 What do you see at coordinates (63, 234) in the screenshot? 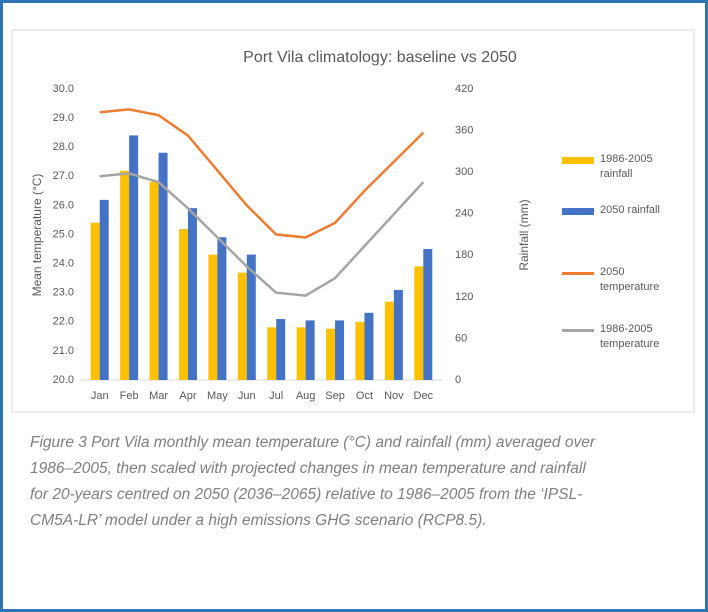
I see `y-tick-label: 25.0` at bounding box center [63, 234].